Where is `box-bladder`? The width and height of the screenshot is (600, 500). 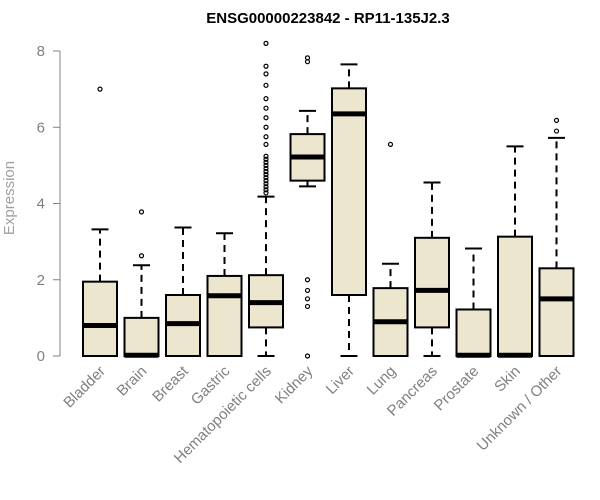
box-bladder is located at coordinates (100, 221).